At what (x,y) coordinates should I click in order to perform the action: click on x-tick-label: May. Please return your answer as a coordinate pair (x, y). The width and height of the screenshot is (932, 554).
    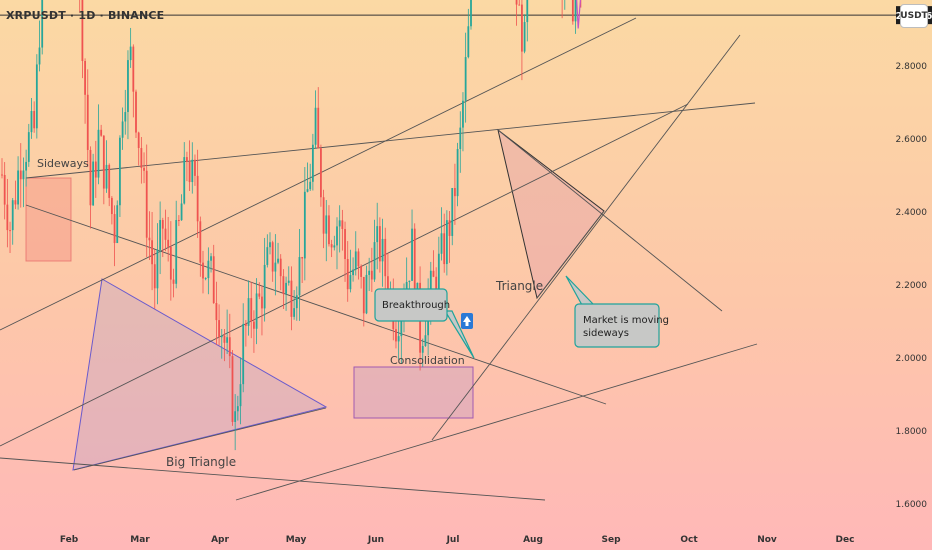
    Looking at the image, I should click on (296, 540).